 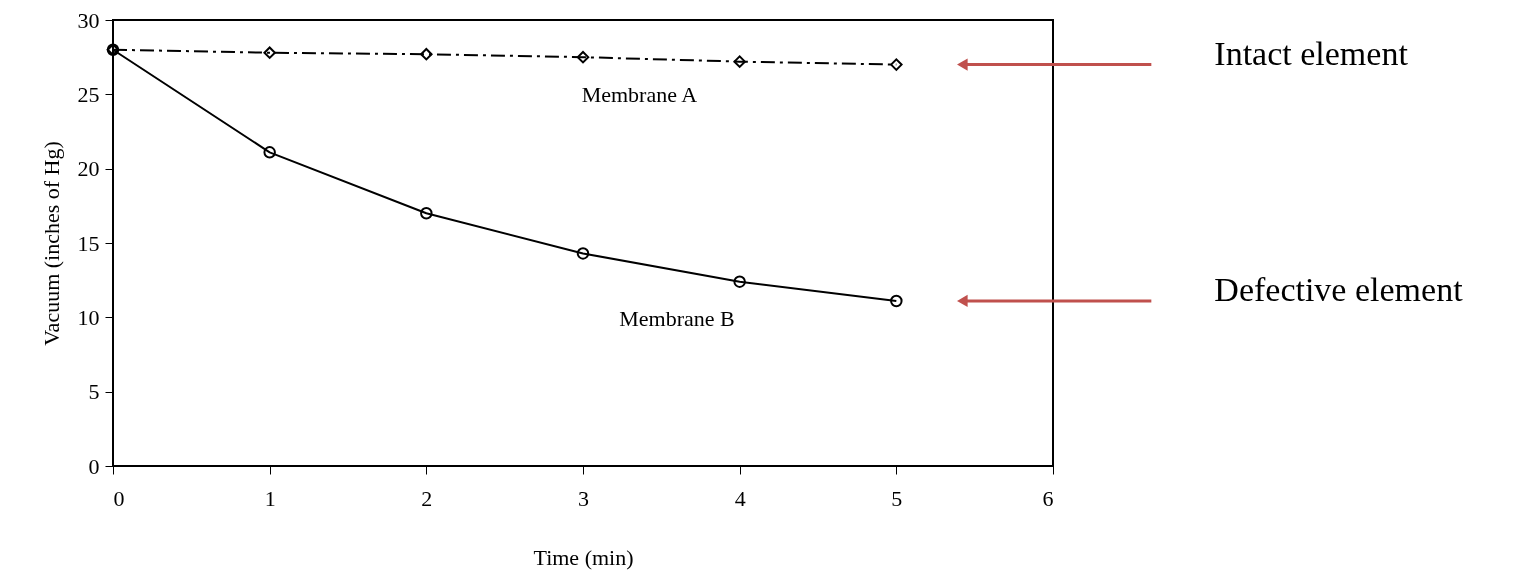 What do you see at coordinates (88, 94) in the screenshot?
I see `y-tick-label: 25` at bounding box center [88, 94].